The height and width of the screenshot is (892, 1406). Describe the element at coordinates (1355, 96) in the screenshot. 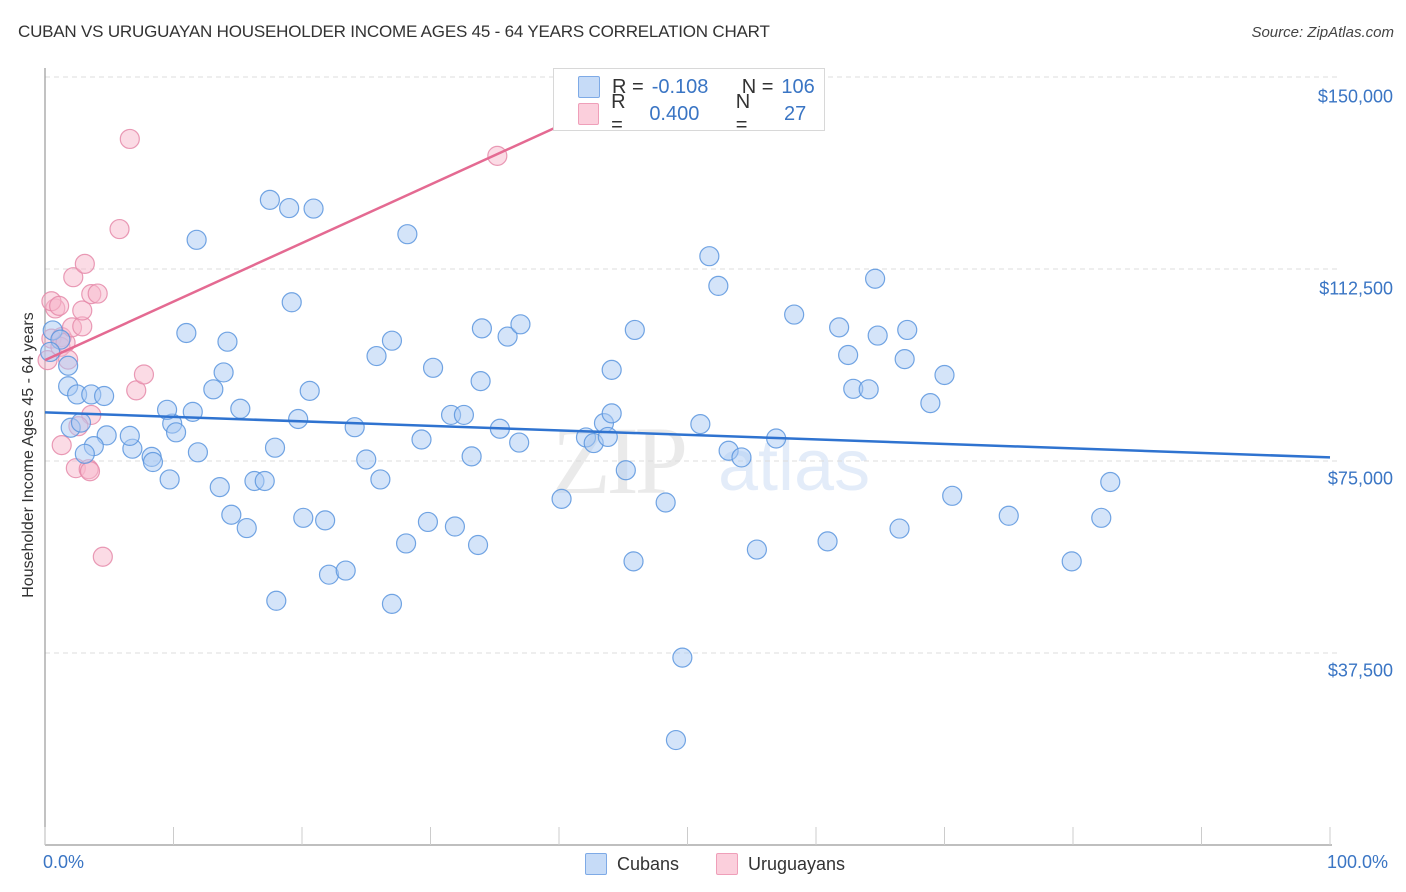

I see `y-tick-150000: $150,000` at that location.